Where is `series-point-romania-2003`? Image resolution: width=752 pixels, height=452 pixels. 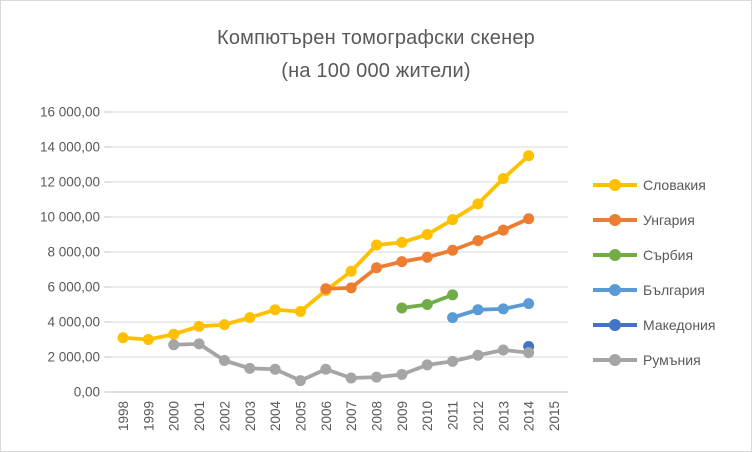
series-point-romania-2003 is located at coordinates (250, 368).